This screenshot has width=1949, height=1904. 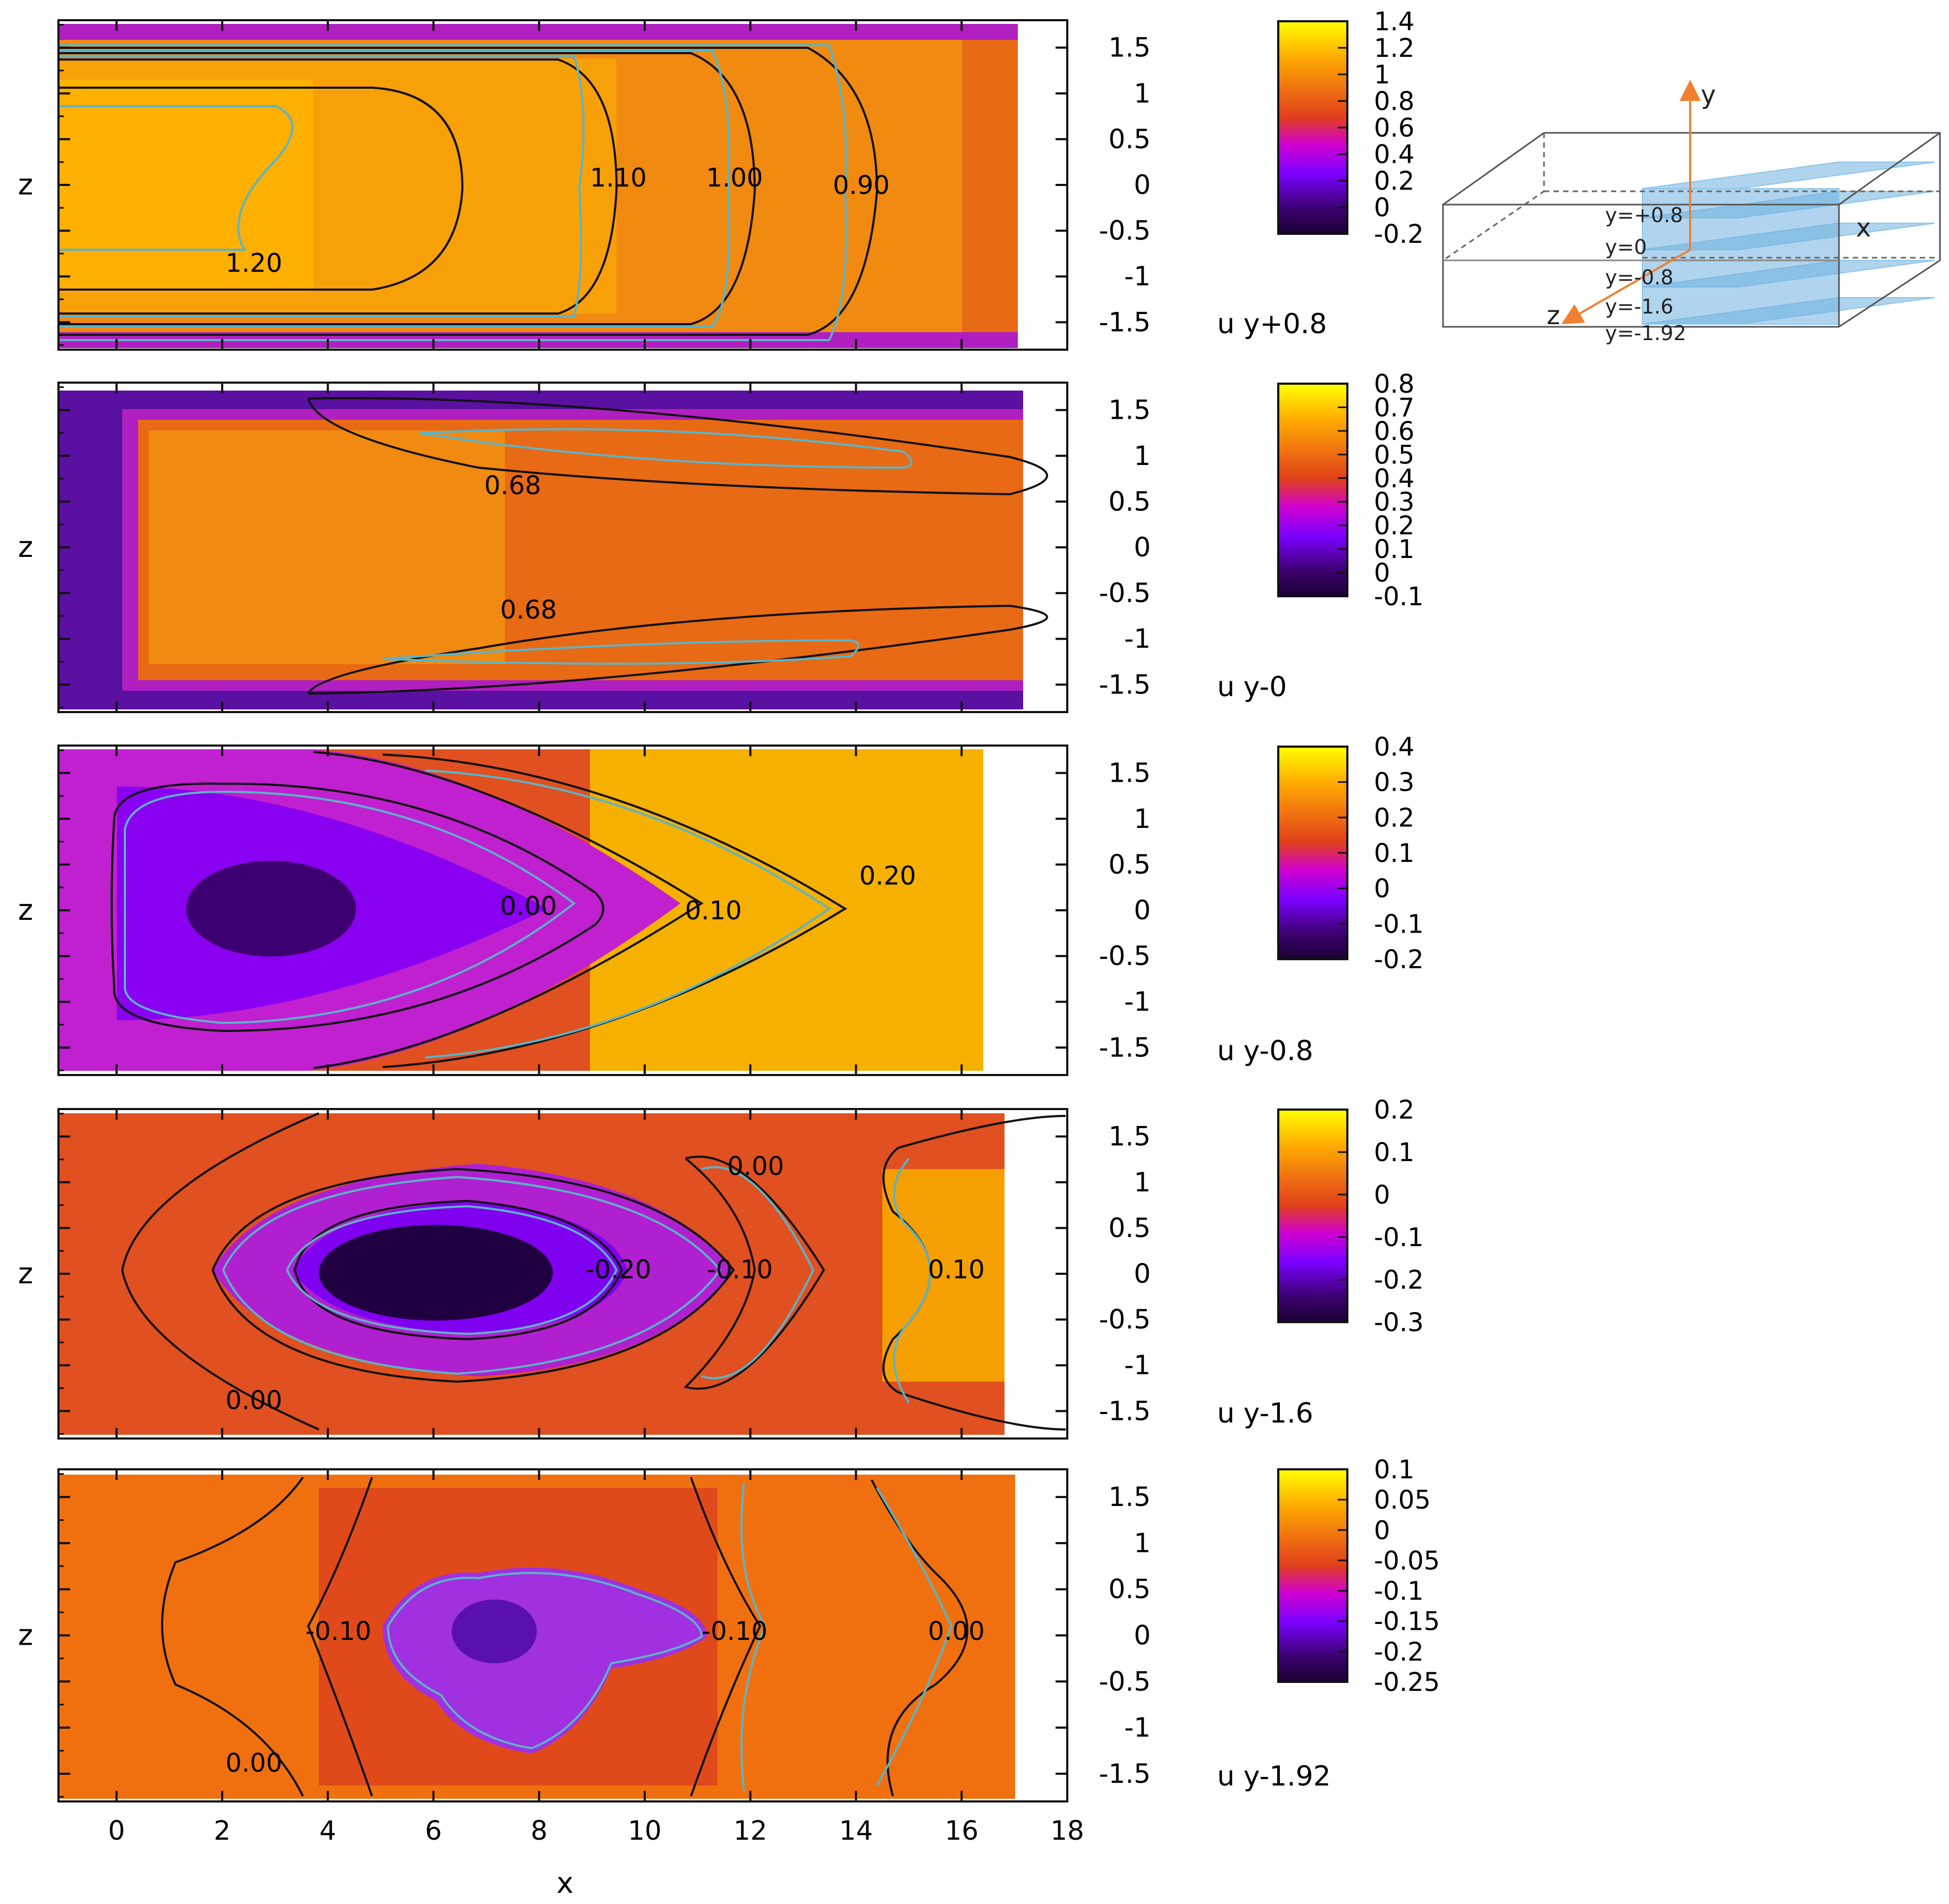 What do you see at coordinates (734, 178) in the screenshot?
I see `contour-label: 1.00` at bounding box center [734, 178].